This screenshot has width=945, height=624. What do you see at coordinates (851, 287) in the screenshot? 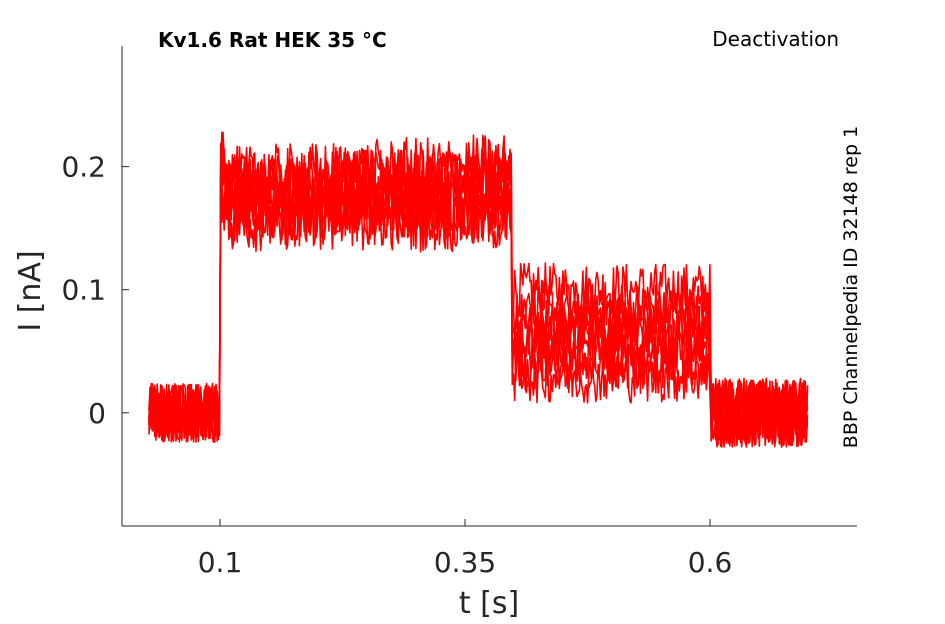
I see `side-label: BBP Channelpedia ID 32148 rep 1` at bounding box center [851, 287].